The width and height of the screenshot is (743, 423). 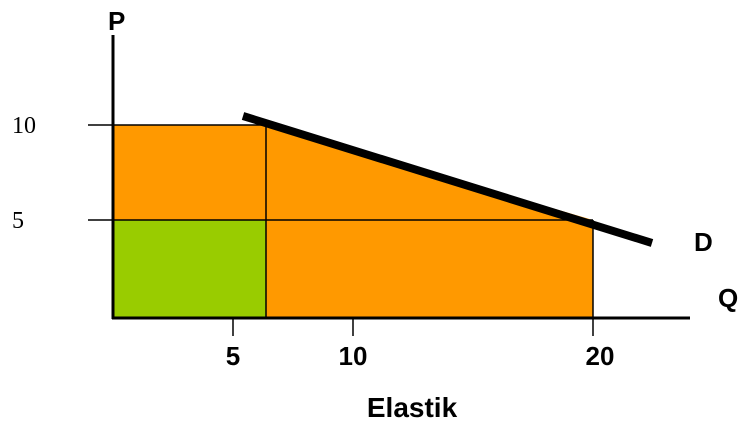 I want to click on y-tick-label-5: 5, so click(x=18, y=221).